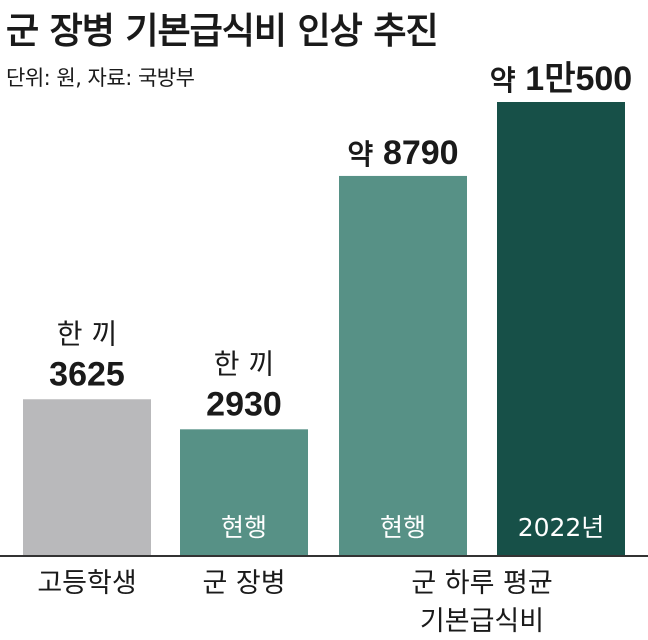 This screenshot has width=648, height=640. Describe the element at coordinates (244, 404) in the screenshot. I see `bar-value-label: 2930` at that location.